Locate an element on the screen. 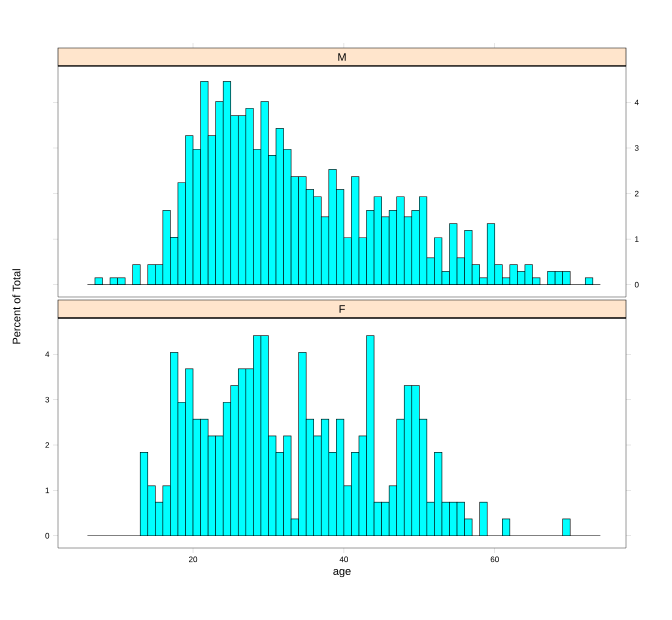 Image resolution: width=672 pixels, height=620 pixels. chart-title: F is located at coordinates (342, 309).